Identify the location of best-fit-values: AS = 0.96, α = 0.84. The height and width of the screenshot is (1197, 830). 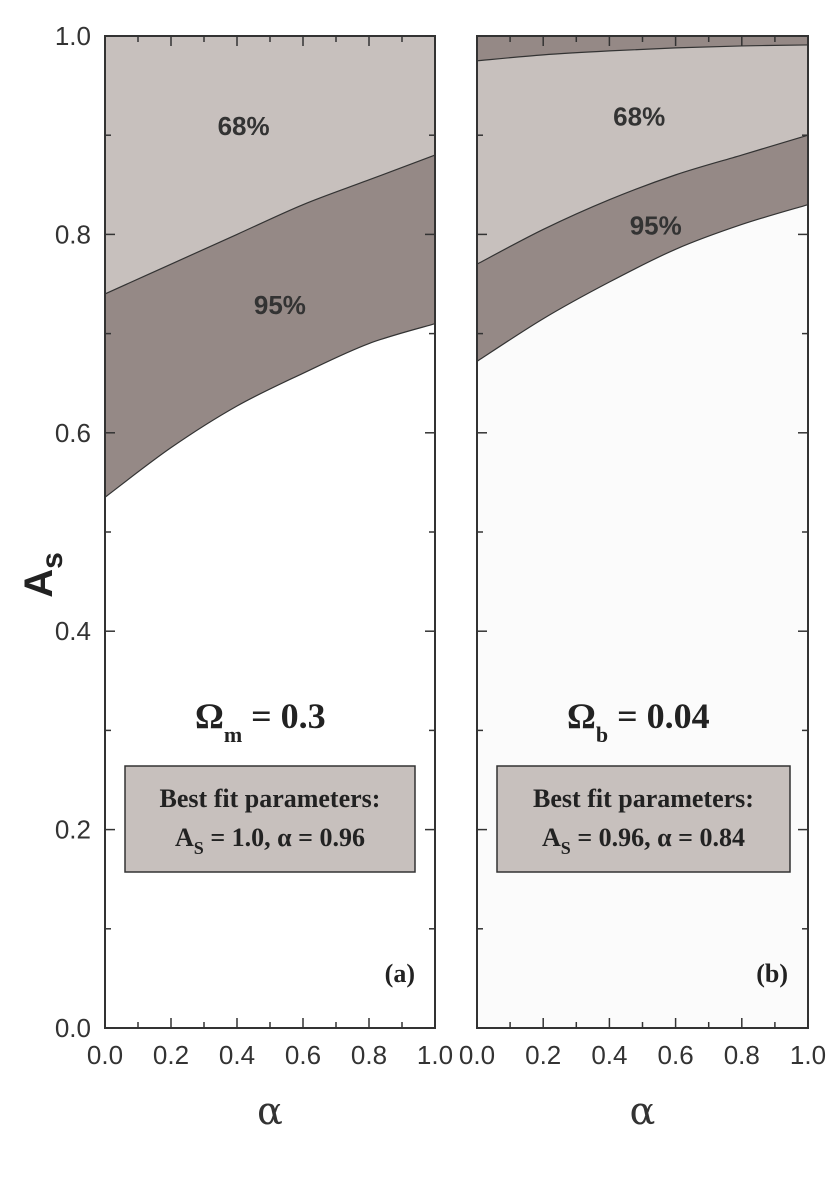
(643, 840).